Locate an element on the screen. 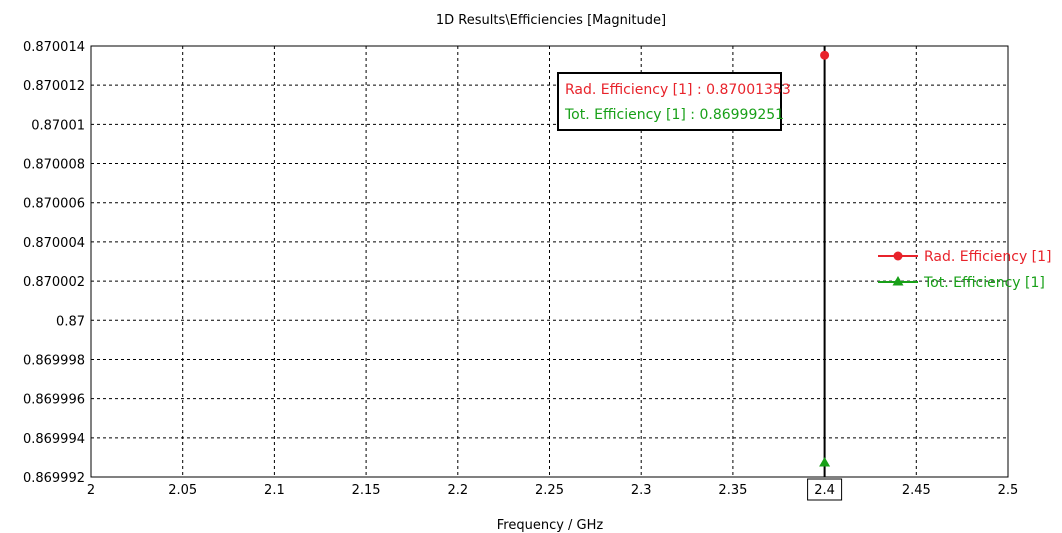 This screenshot has width=1062, height=533. y-tick-label: 0.87 is located at coordinates (70, 321).